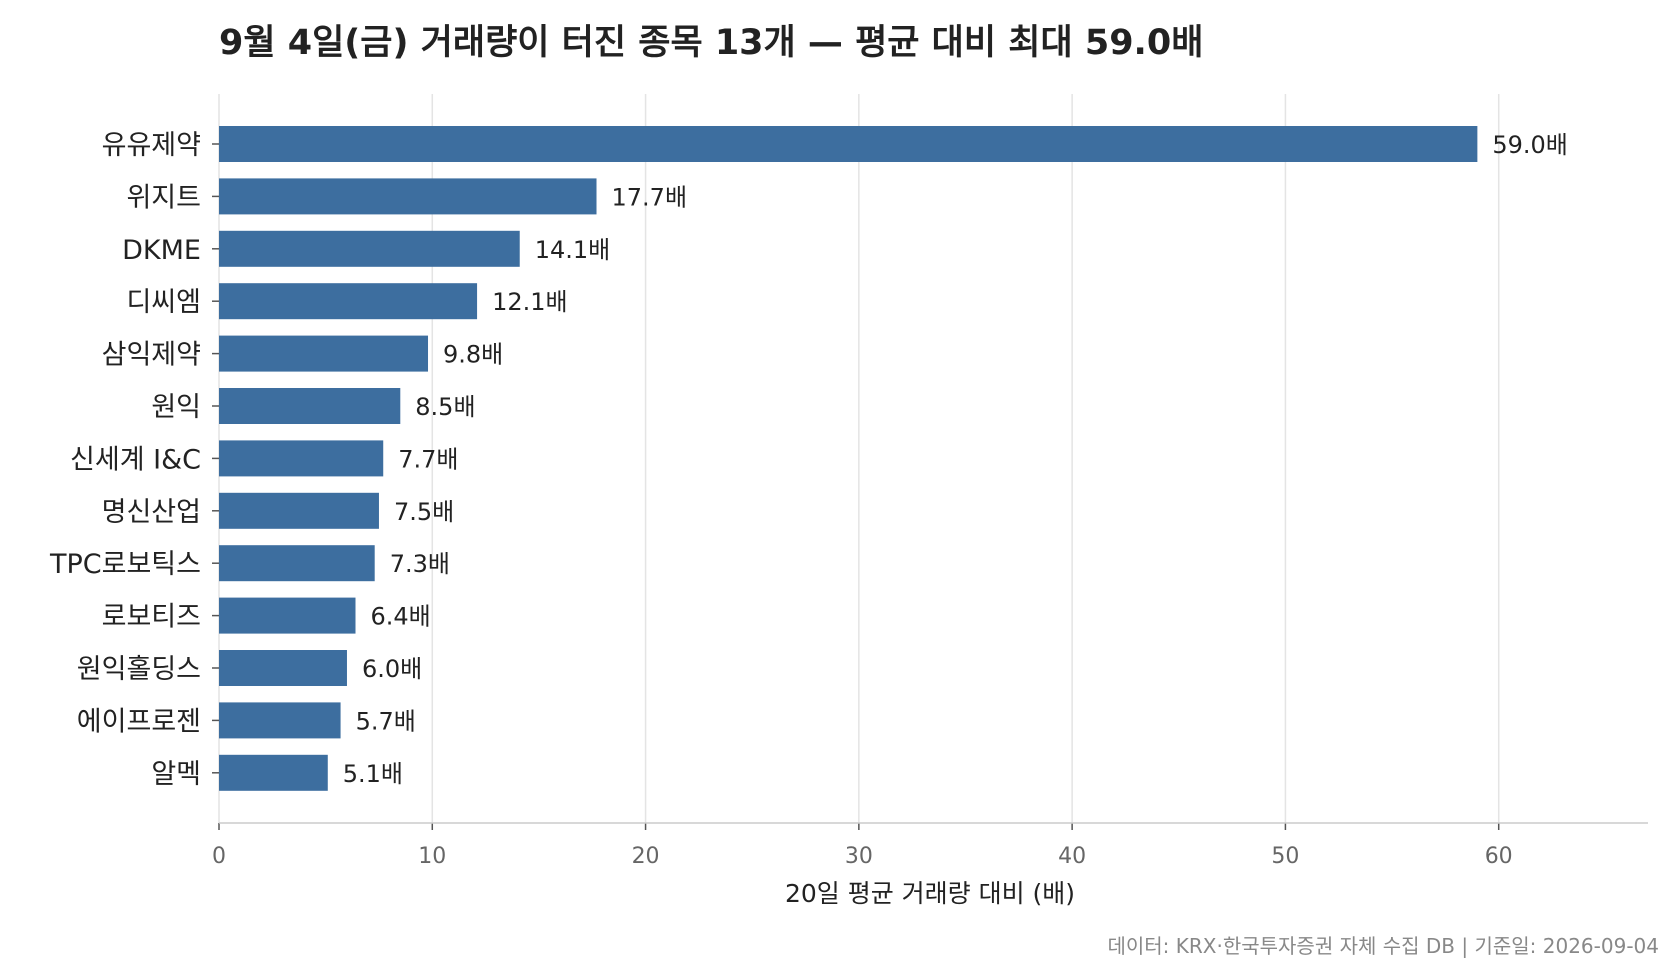  I want to click on y-tick-label: 디씨엠, so click(163, 302).